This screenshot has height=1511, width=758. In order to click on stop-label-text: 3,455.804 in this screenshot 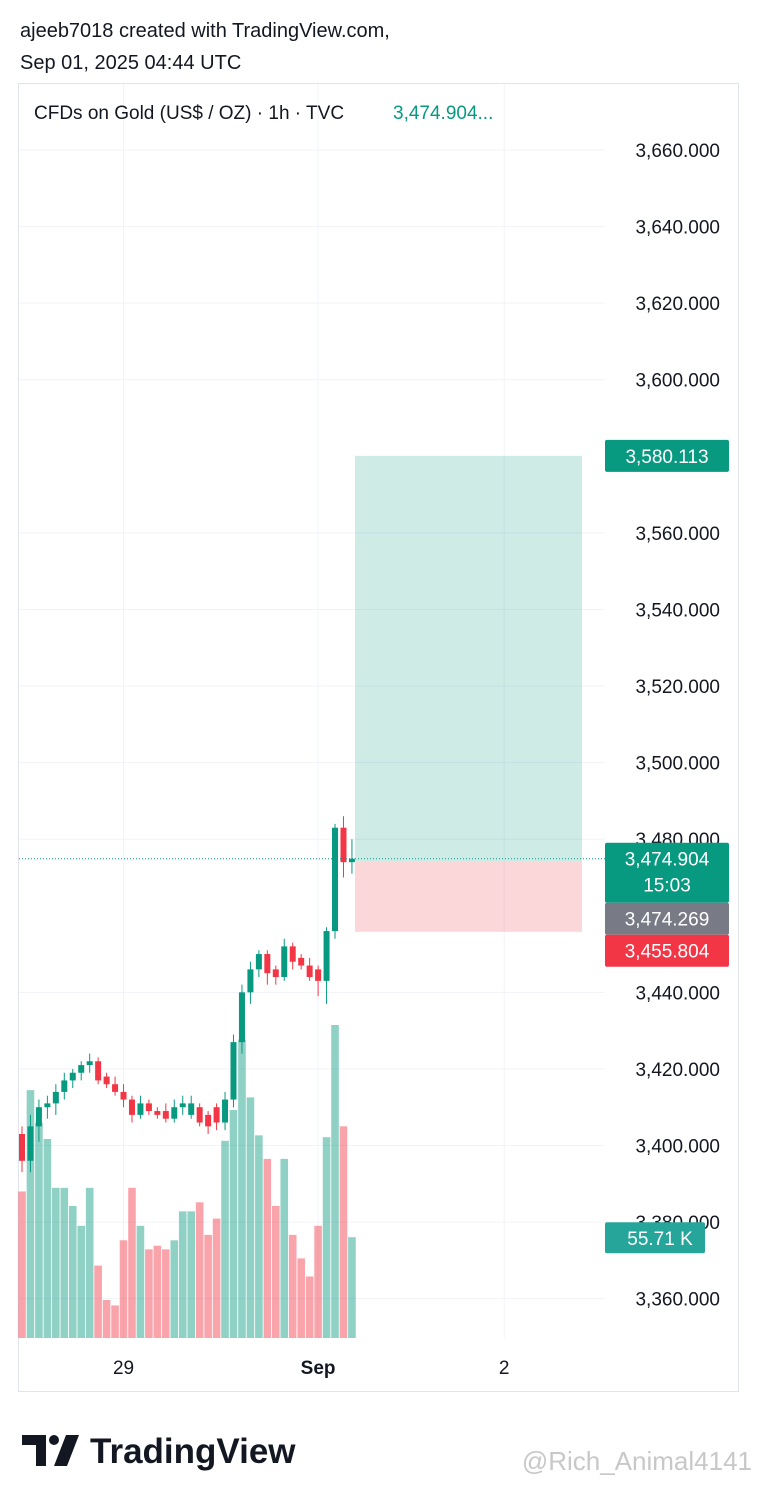, I will do `click(667, 952)`.